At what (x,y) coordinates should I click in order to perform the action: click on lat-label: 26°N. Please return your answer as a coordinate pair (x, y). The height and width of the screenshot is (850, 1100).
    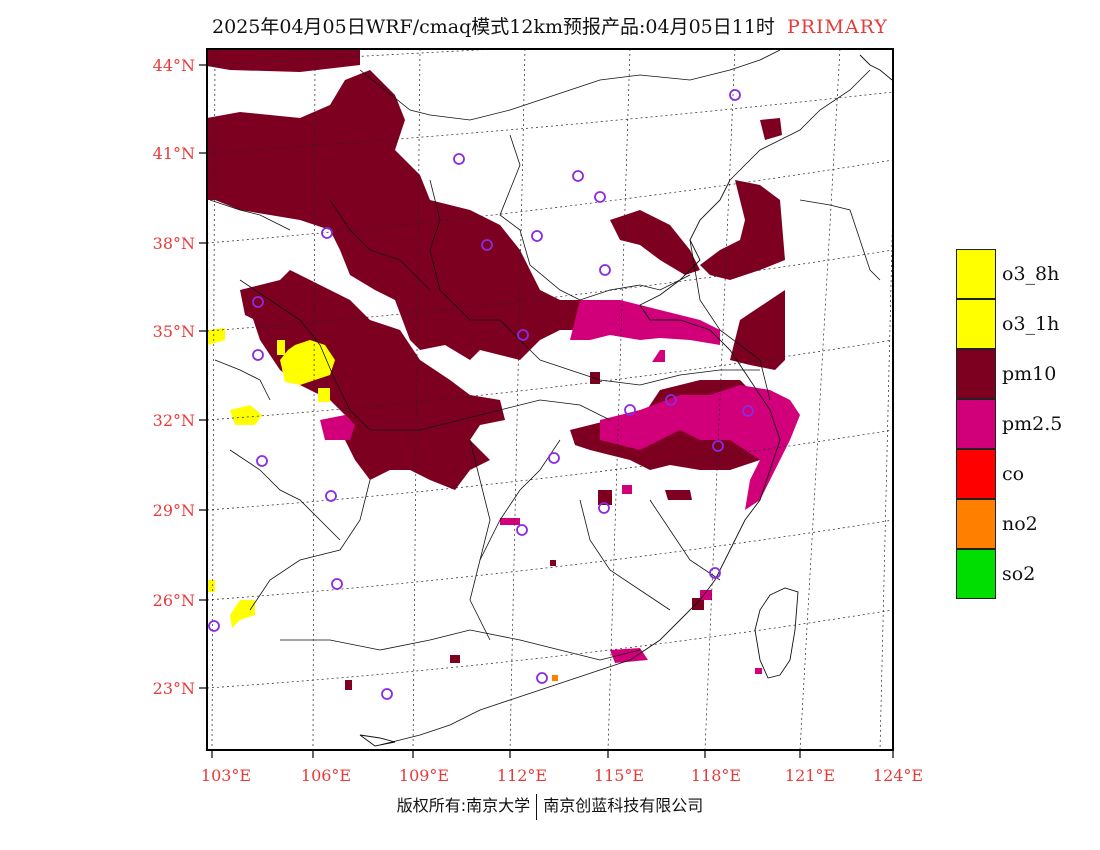
    Looking at the image, I should click on (174, 600).